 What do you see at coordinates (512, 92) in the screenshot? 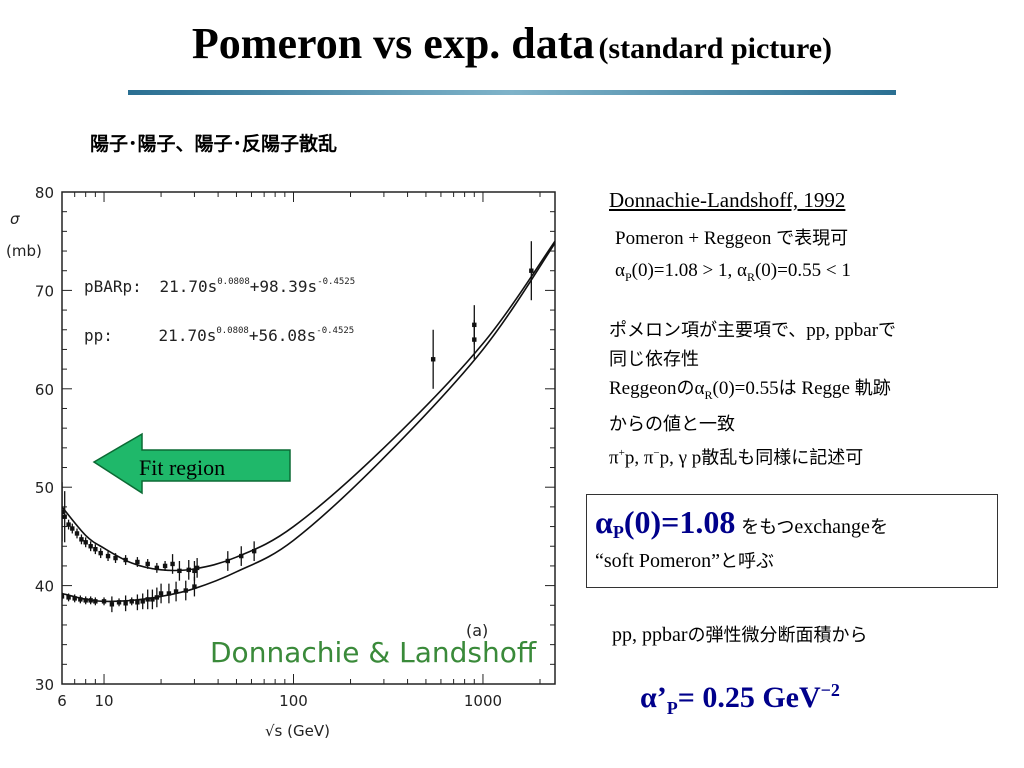
I see `title-rule` at bounding box center [512, 92].